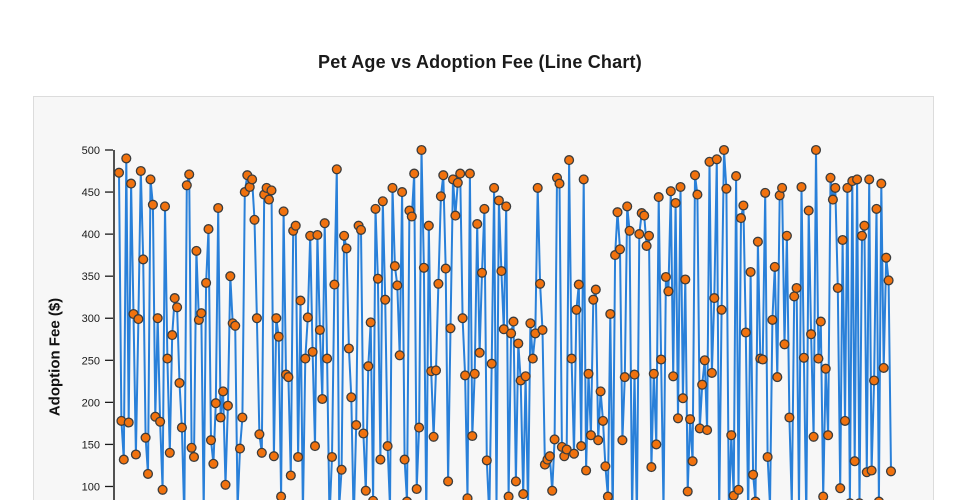 This screenshot has width=960, height=500. I want to click on y-tick-label: 450, so click(91, 193).